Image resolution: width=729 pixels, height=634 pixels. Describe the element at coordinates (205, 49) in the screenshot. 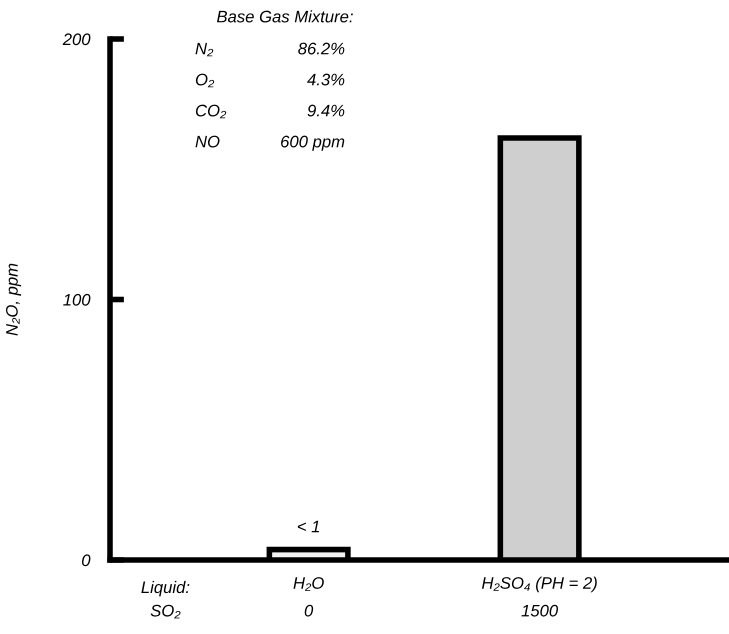

I see `annotation: N₂` at that location.